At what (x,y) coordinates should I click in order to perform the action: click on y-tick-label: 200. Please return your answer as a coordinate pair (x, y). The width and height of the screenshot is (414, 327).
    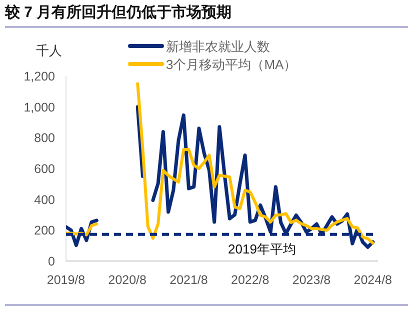
    Looking at the image, I should click on (45, 231).